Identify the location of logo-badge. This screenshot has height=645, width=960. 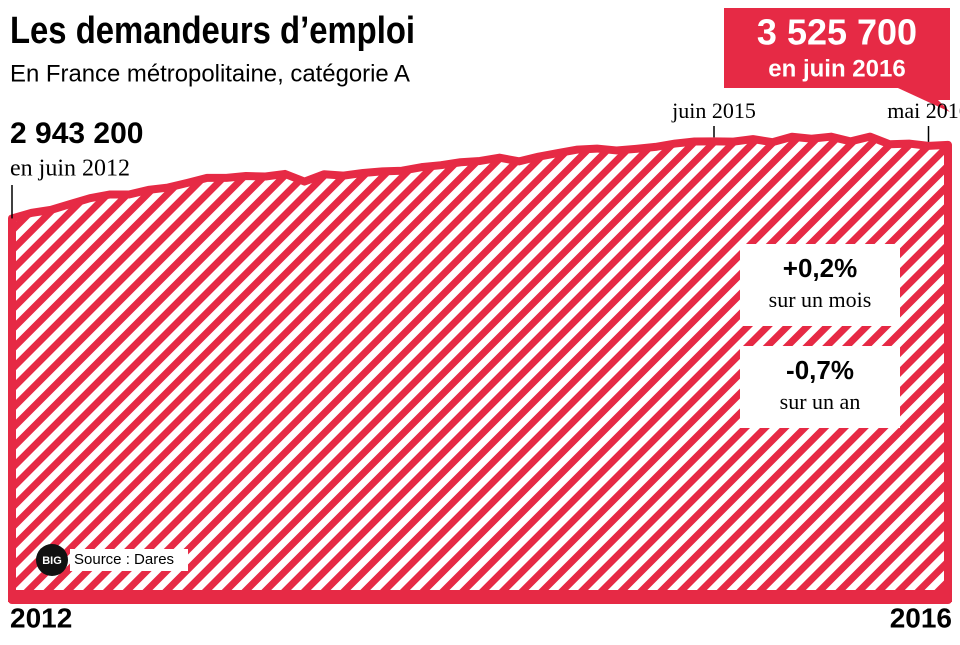
(52, 560).